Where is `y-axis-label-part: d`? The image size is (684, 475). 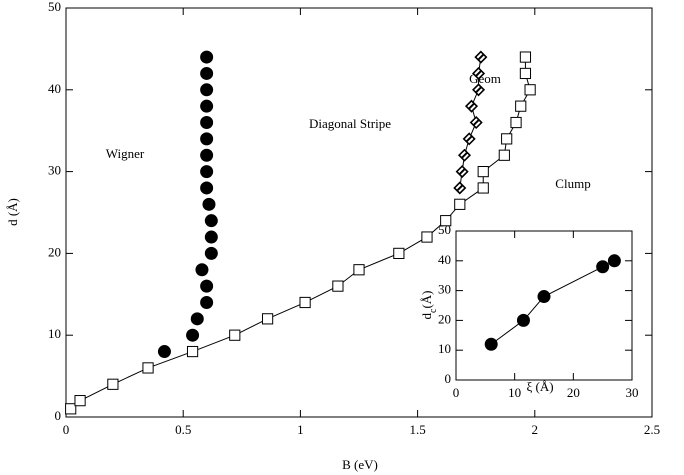
y-axis-label-part: d is located at coordinates (426, 316).